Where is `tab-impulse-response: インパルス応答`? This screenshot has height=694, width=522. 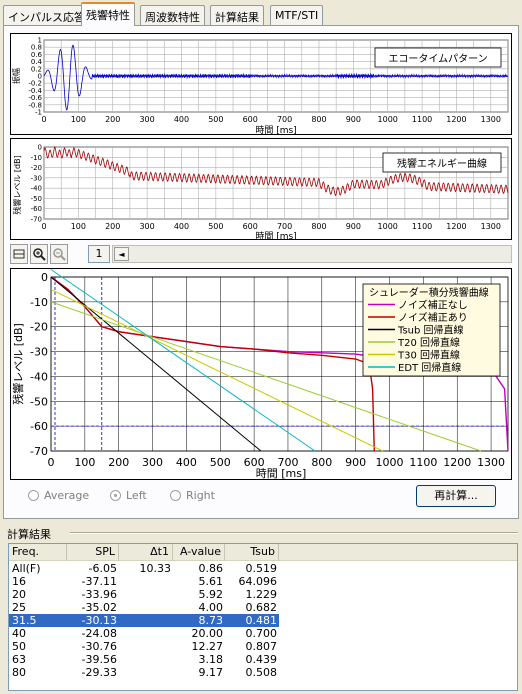
tab-impulse-response: インパルス応答 is located at coordinates (46, 15).